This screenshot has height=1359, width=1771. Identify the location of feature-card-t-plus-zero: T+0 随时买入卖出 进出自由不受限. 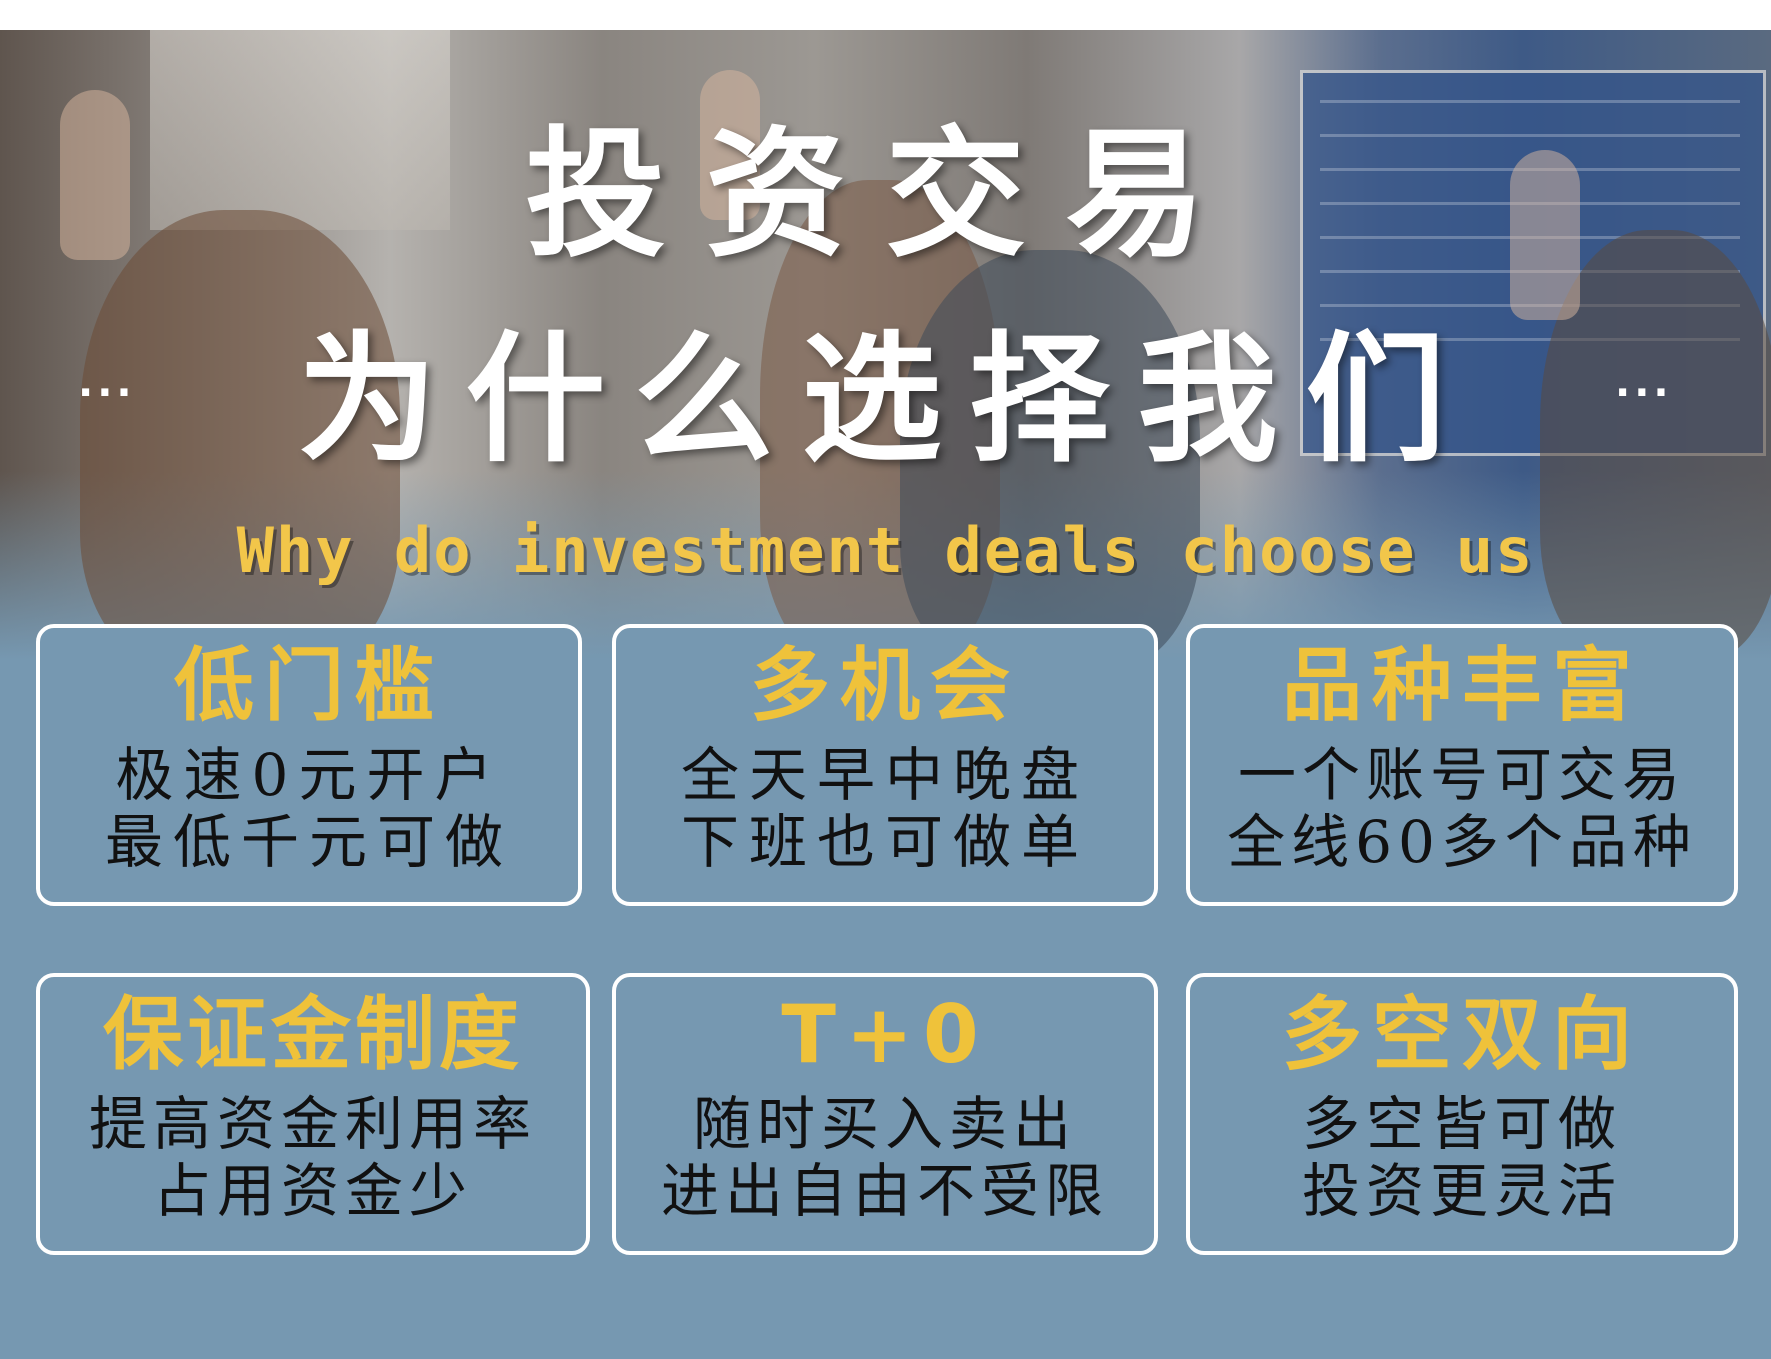
(885, 1114).